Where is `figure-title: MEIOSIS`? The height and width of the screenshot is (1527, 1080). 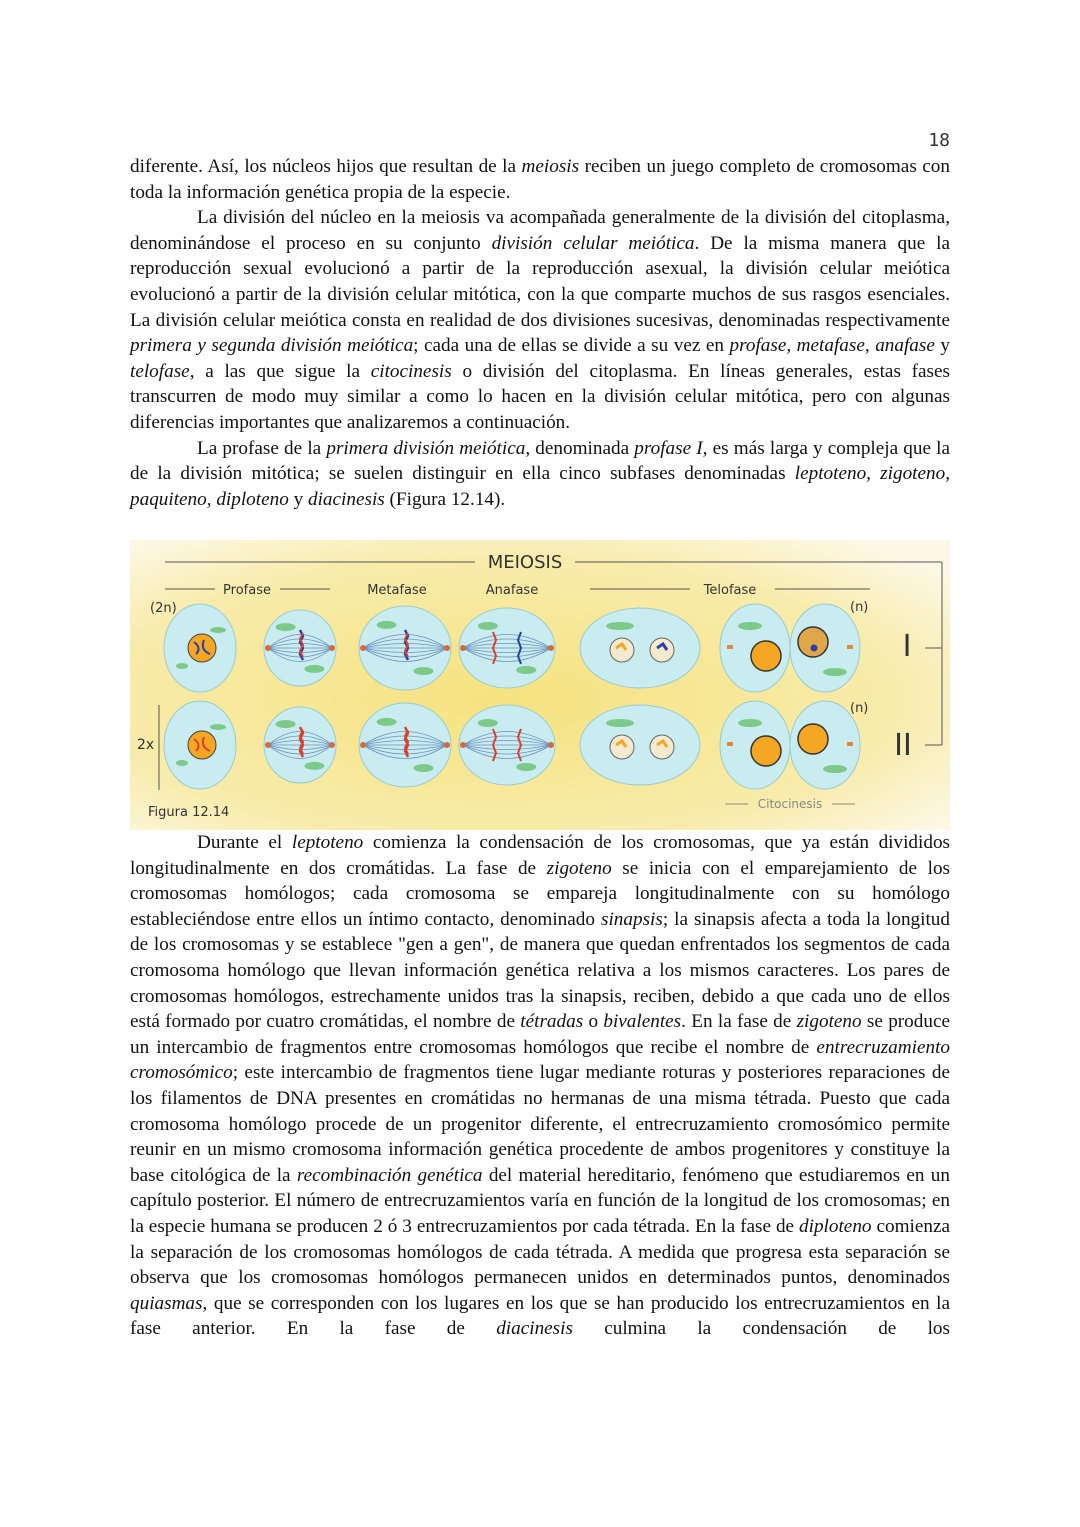
figure-title: MEIOSIS is located at coordinates (525, 562).